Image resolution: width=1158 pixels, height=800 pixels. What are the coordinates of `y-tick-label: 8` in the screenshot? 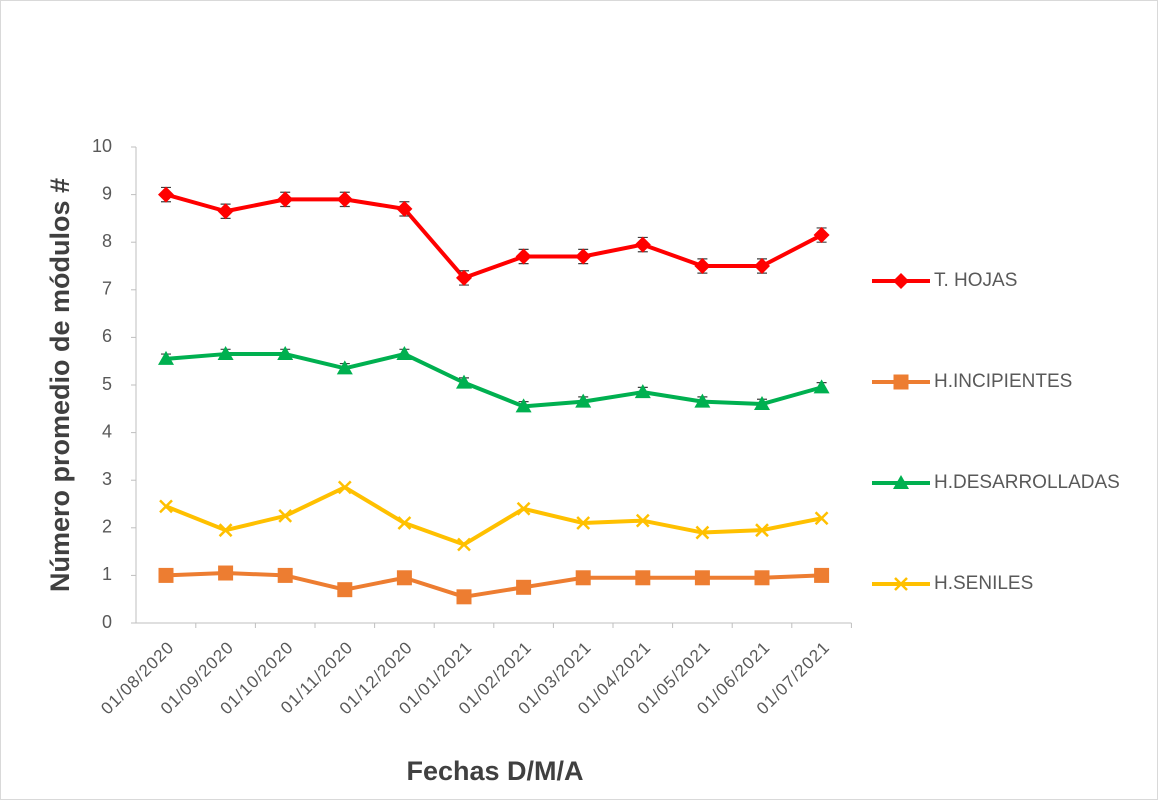 It's located at (107, 241).